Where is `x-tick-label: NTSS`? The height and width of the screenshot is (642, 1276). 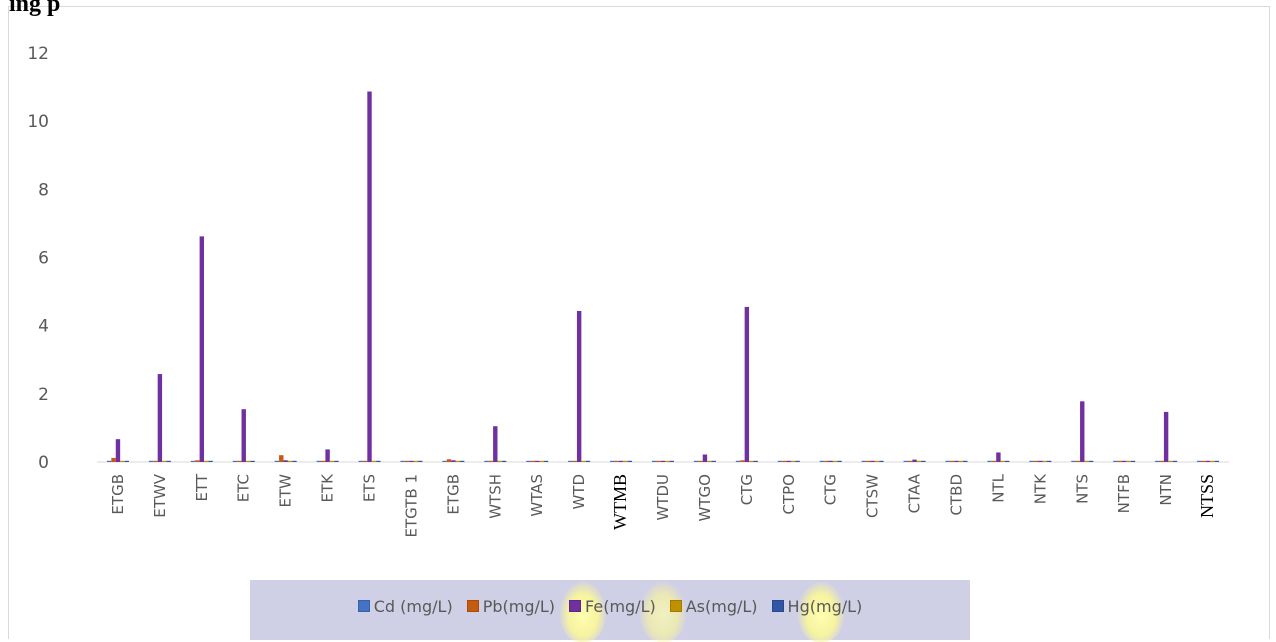
x-tick-label: NTSS is located at coordinates (1207, 496).